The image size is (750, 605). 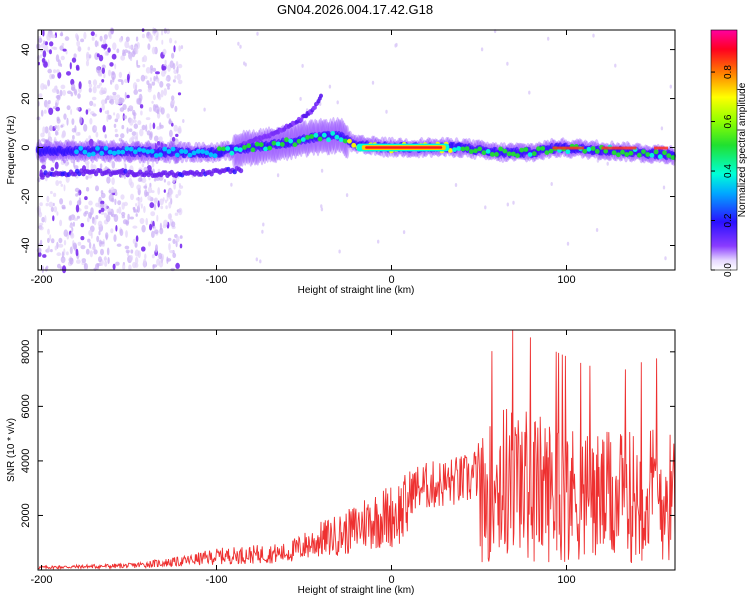 What do you see at coordinates (241, 171) in the screenshot?
I see `lower-branch-mark` at bounding box center [241, 171].